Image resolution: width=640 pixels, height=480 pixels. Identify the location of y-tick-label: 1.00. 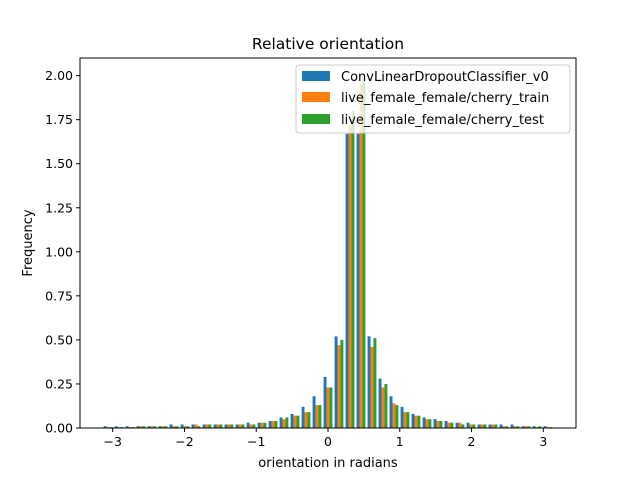
(59, 251).